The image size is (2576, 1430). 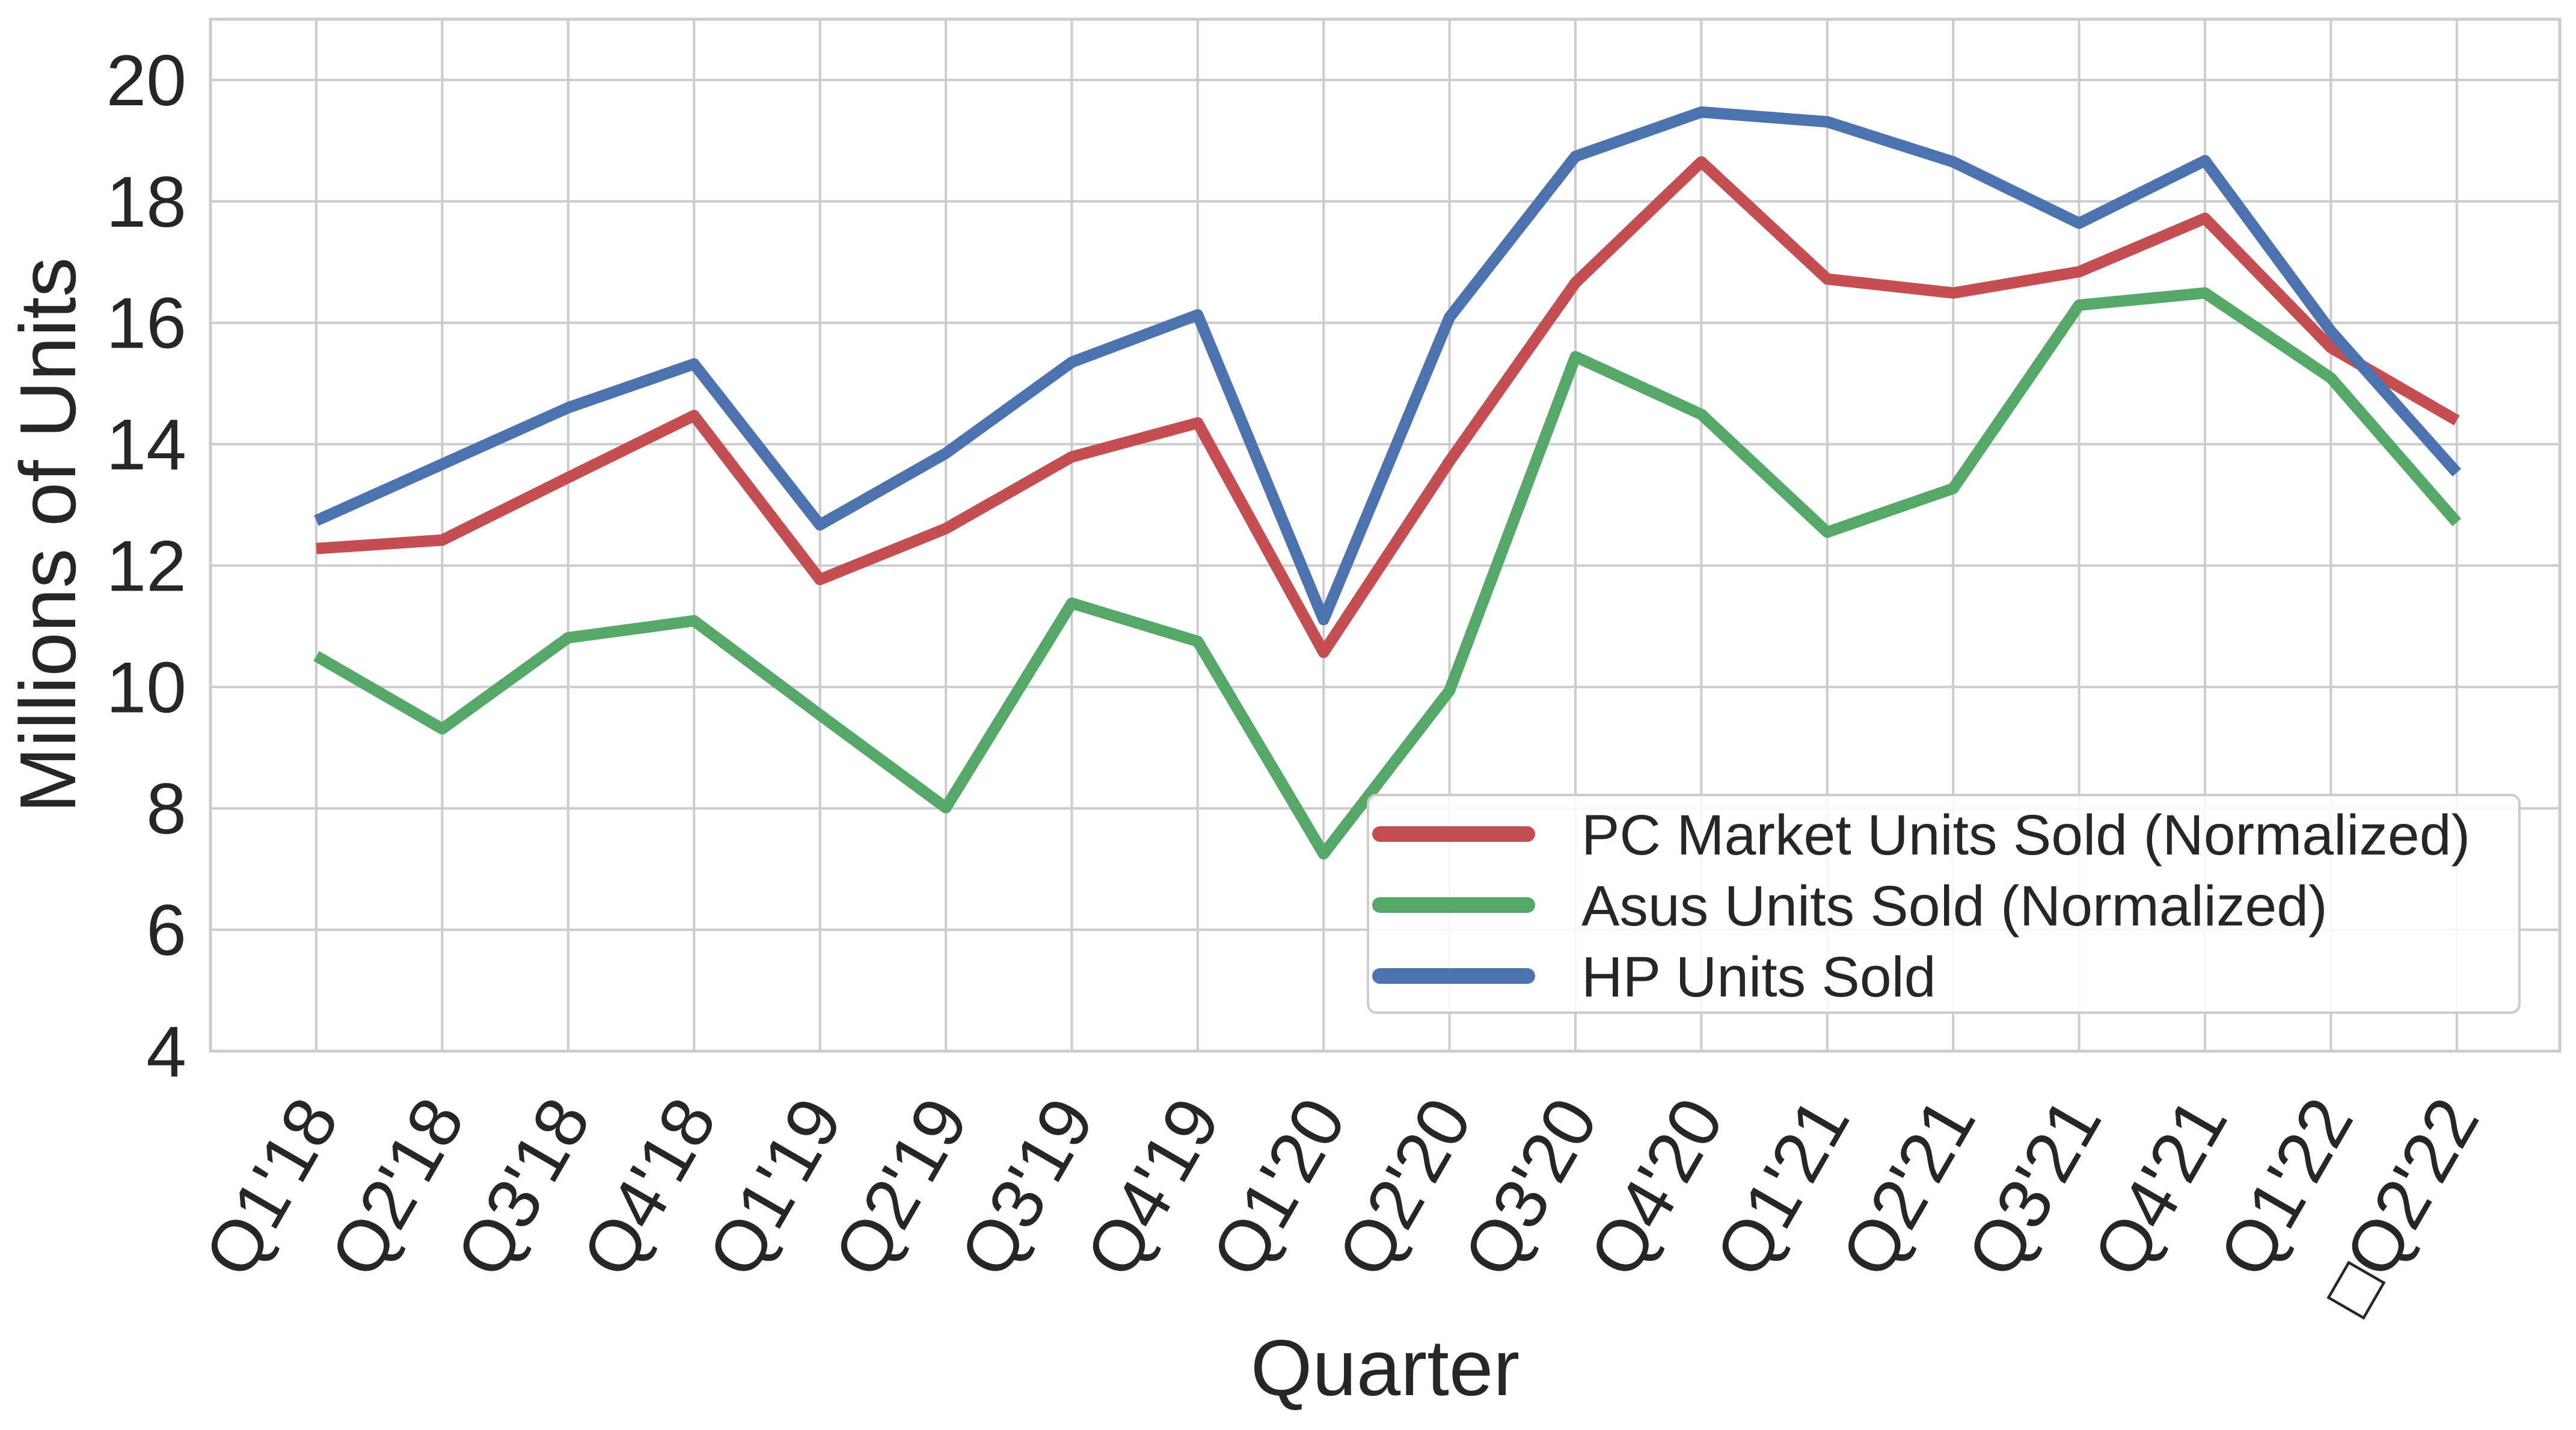 I want to click on legend-frame, so click(x=1944, y=904).